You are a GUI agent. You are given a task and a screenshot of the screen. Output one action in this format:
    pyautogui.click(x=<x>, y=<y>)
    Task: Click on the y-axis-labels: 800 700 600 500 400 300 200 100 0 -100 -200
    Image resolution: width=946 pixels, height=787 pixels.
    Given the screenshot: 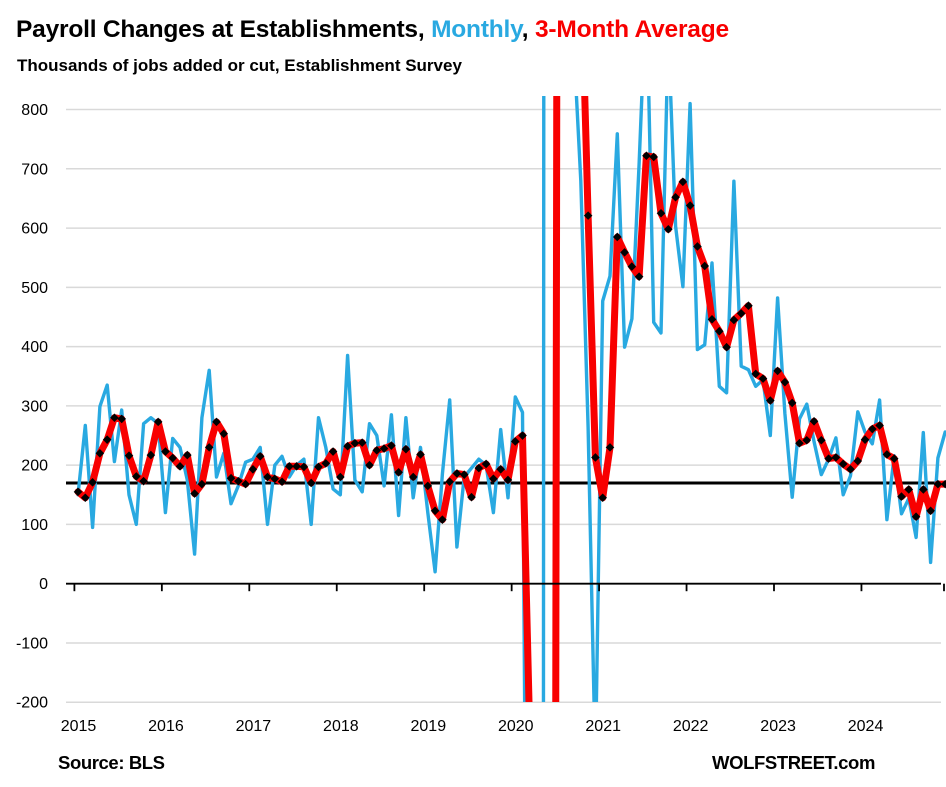 What is the action you would take?
    pyautogui.click(x=32, y=407)
    